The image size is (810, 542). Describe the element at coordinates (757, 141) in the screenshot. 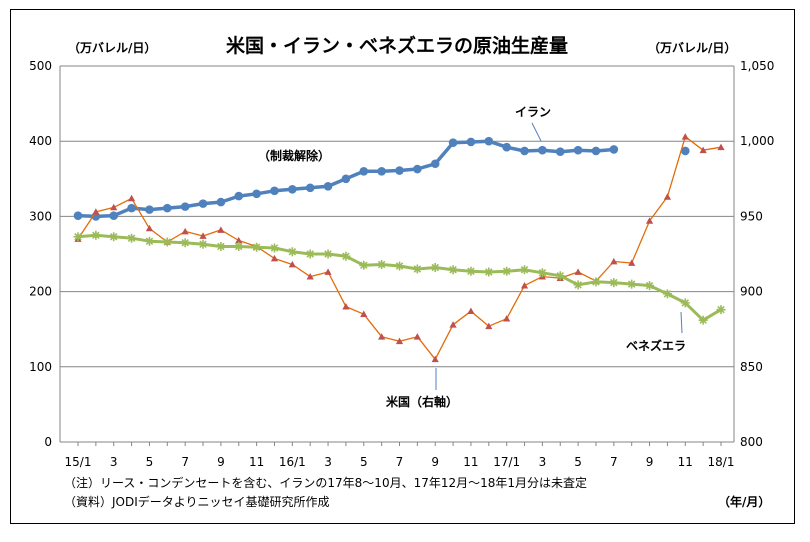

I see `right-y-tick-label: 1,000` at that location.